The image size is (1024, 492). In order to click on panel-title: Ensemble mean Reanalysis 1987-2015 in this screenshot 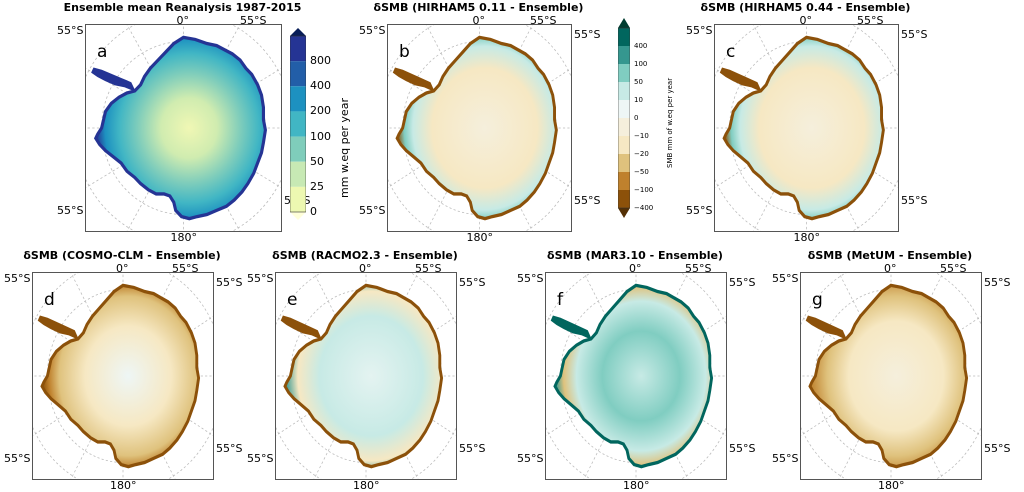, I will do `click(182, 7)`.